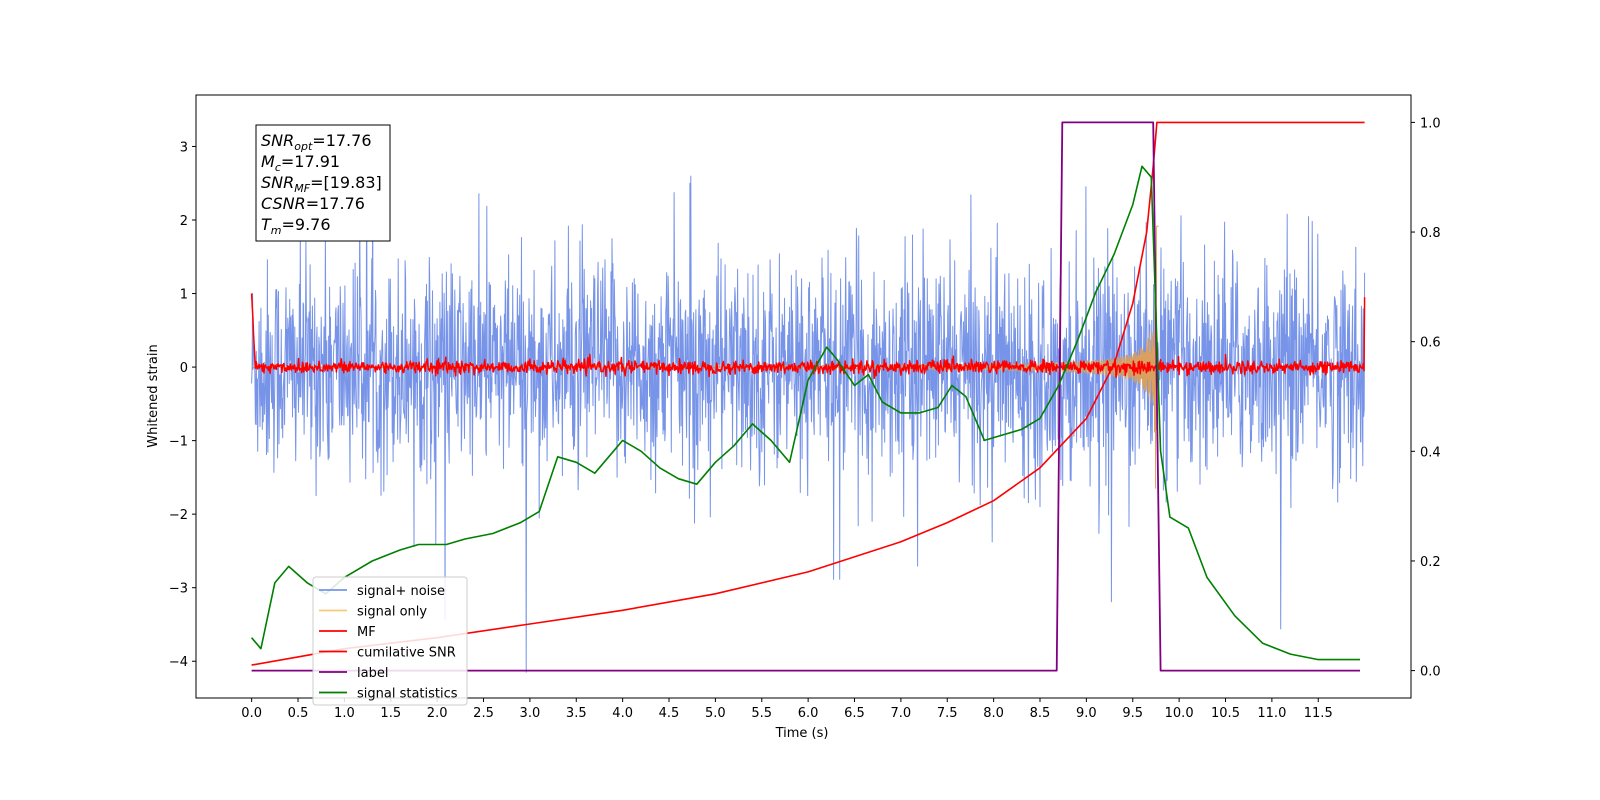 The image size is (1600, 800). I want to click on x-tick-label: 10.0, so click(1179, 713).